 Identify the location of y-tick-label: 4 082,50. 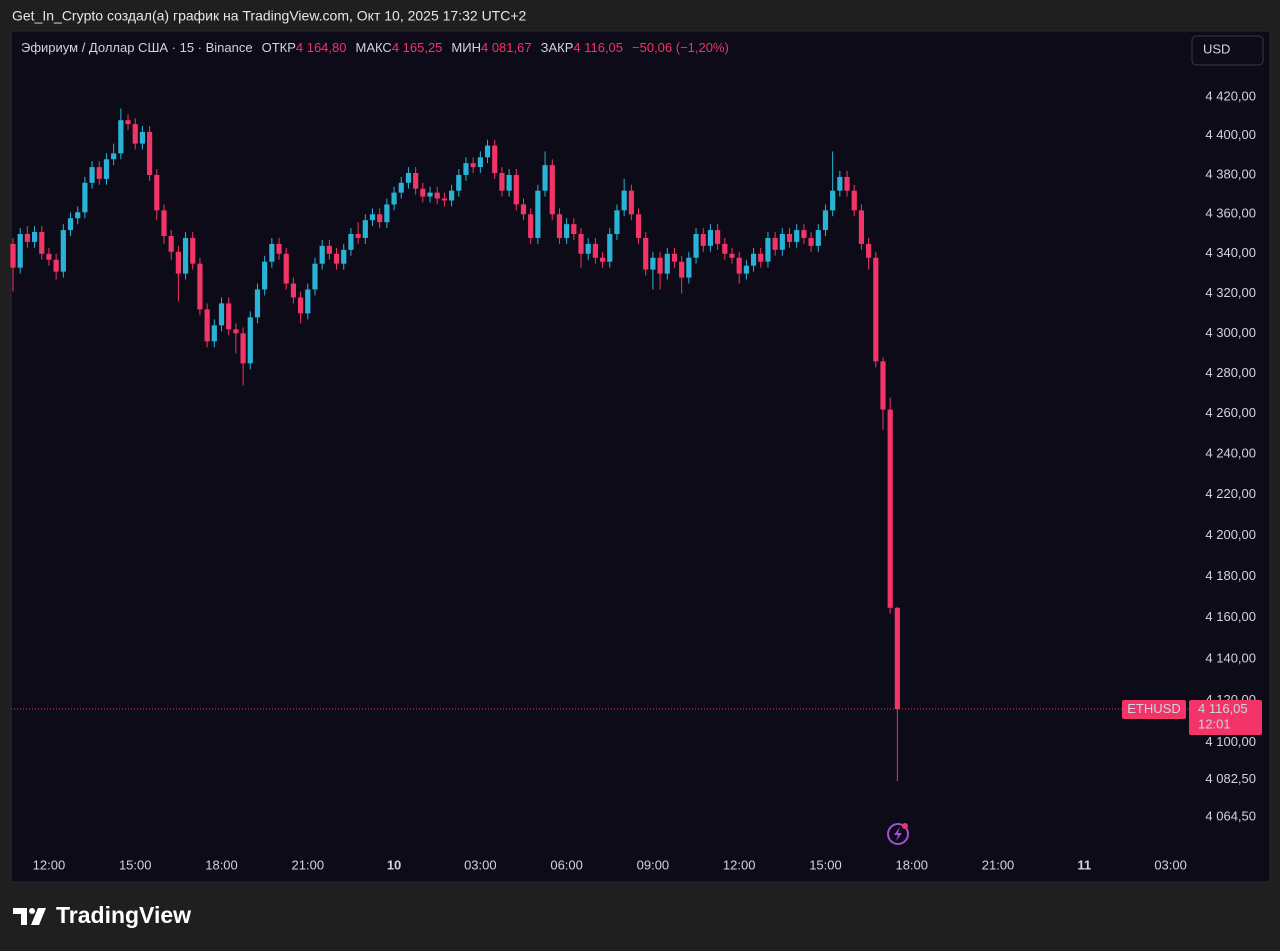
(1230, 778).